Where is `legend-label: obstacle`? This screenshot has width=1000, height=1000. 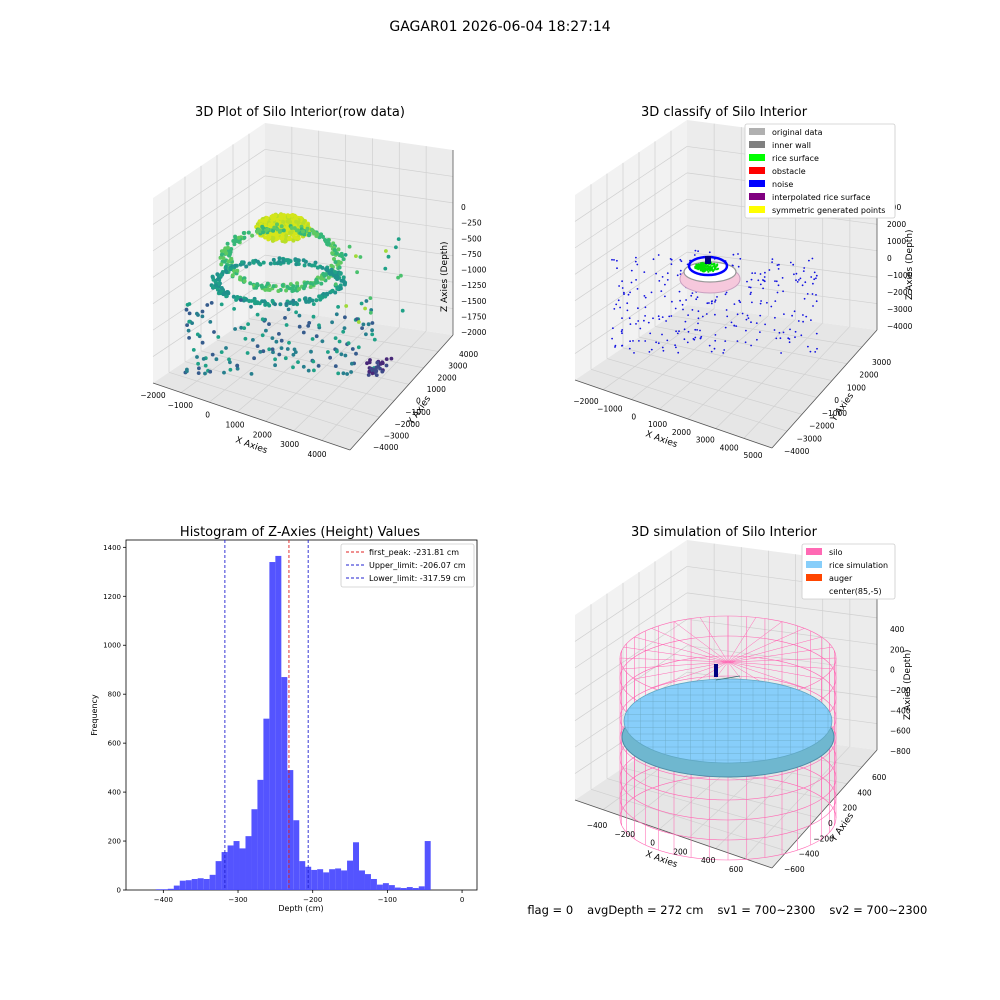 legend-label: obstacle is located at coordinates (789, 171).